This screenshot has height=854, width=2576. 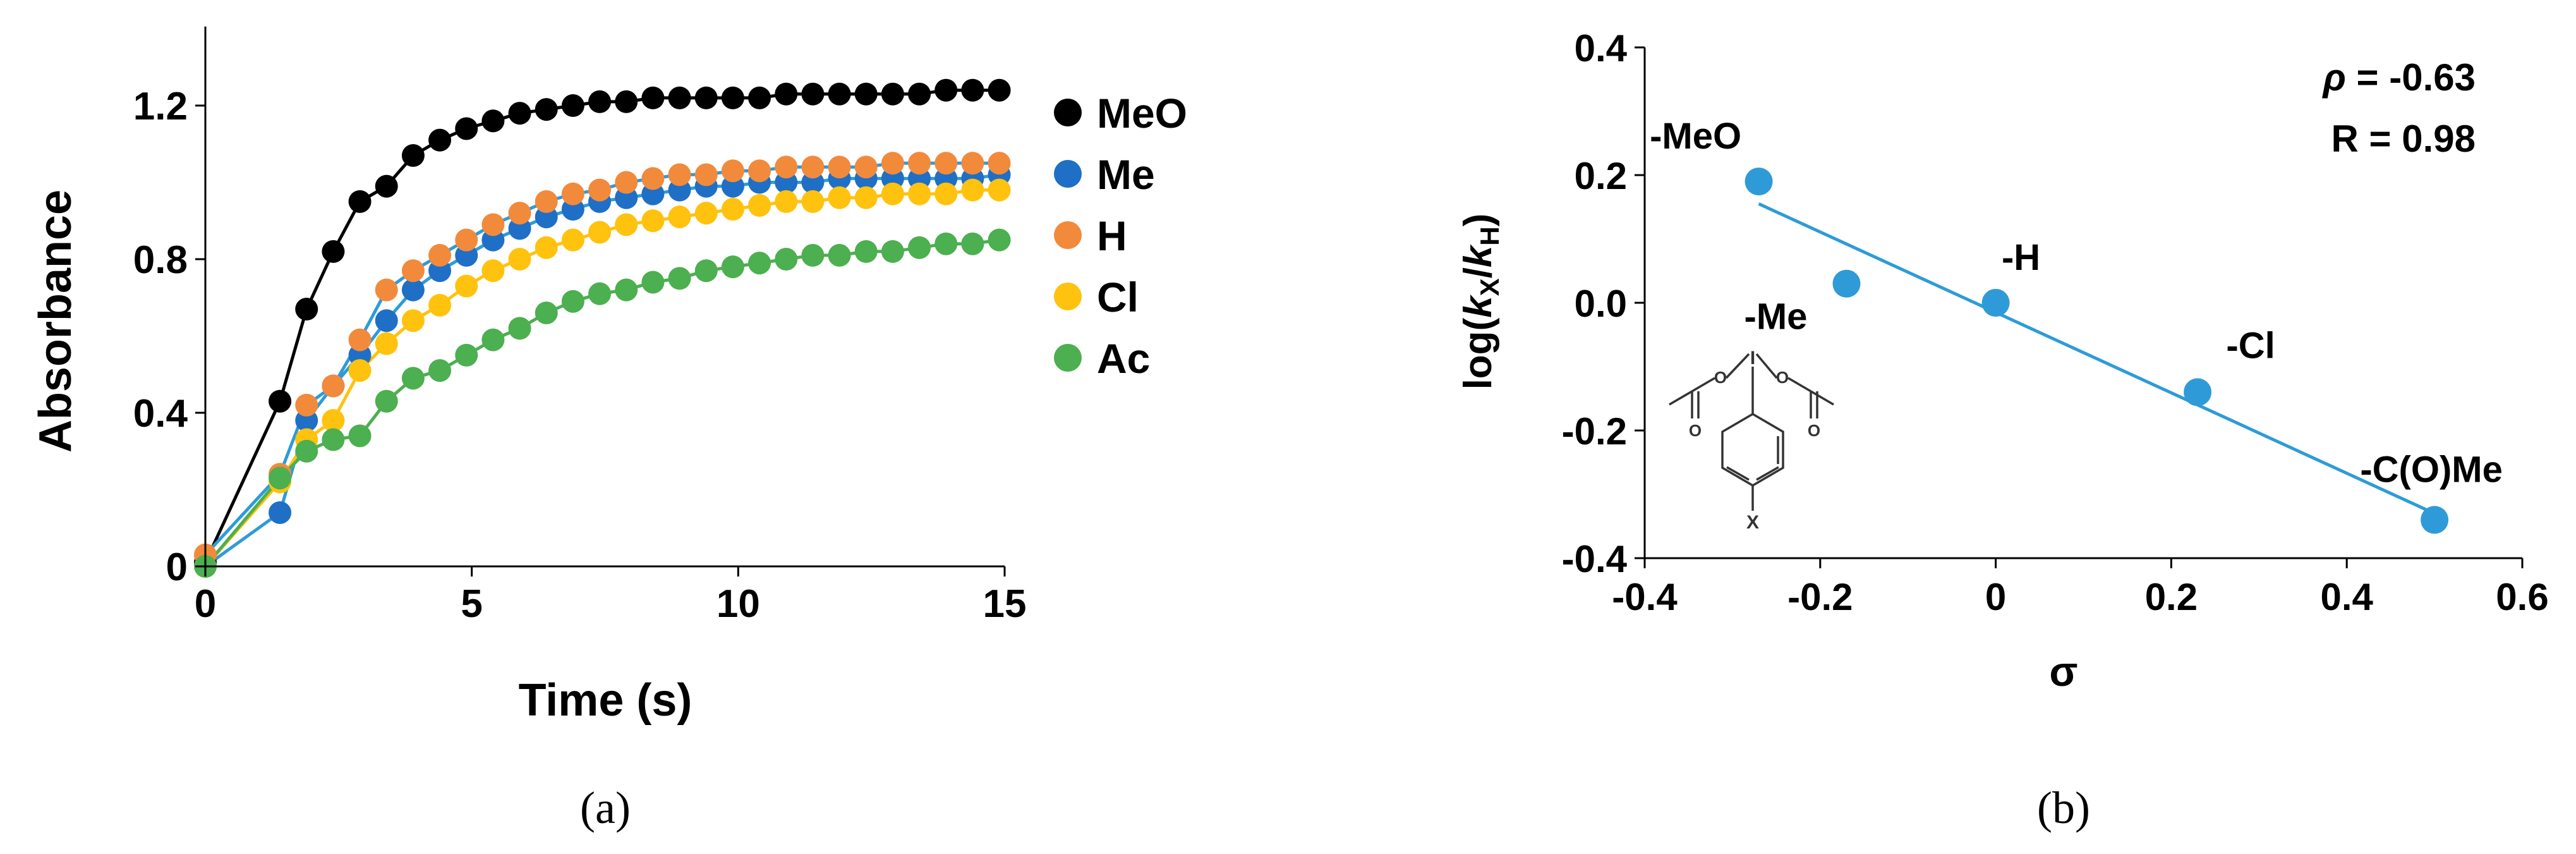 I want to click on inset-substituent-x: X, so click(x=1752, y=523).